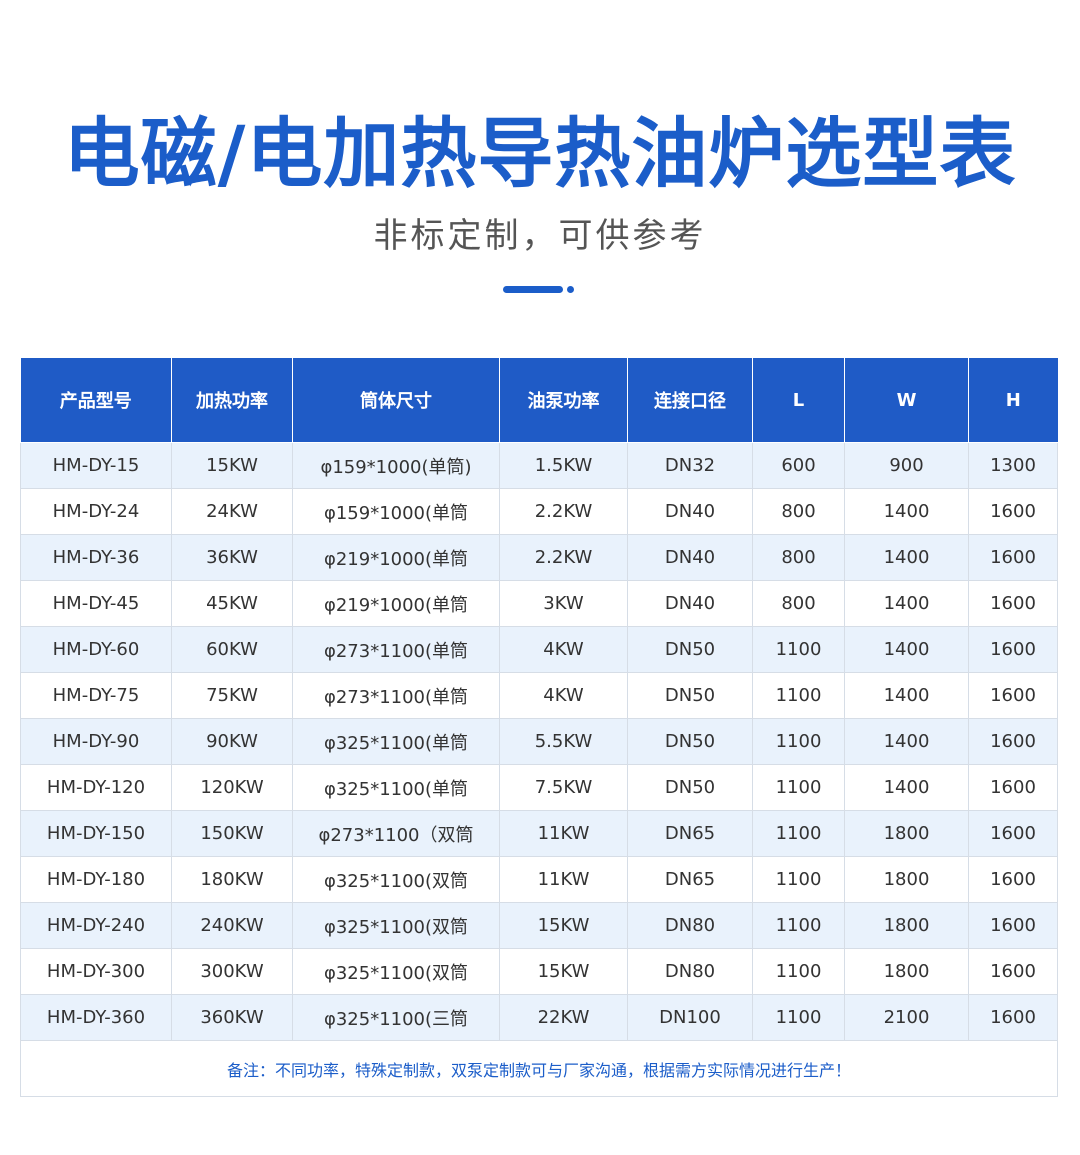 This screenshot has height=1155, width=1080. What do you see at coordinates (540, 153) in the screenshot?
I see `page-title: 电磁/电加热导热油炉选型表` at bounding box center [540, 153].